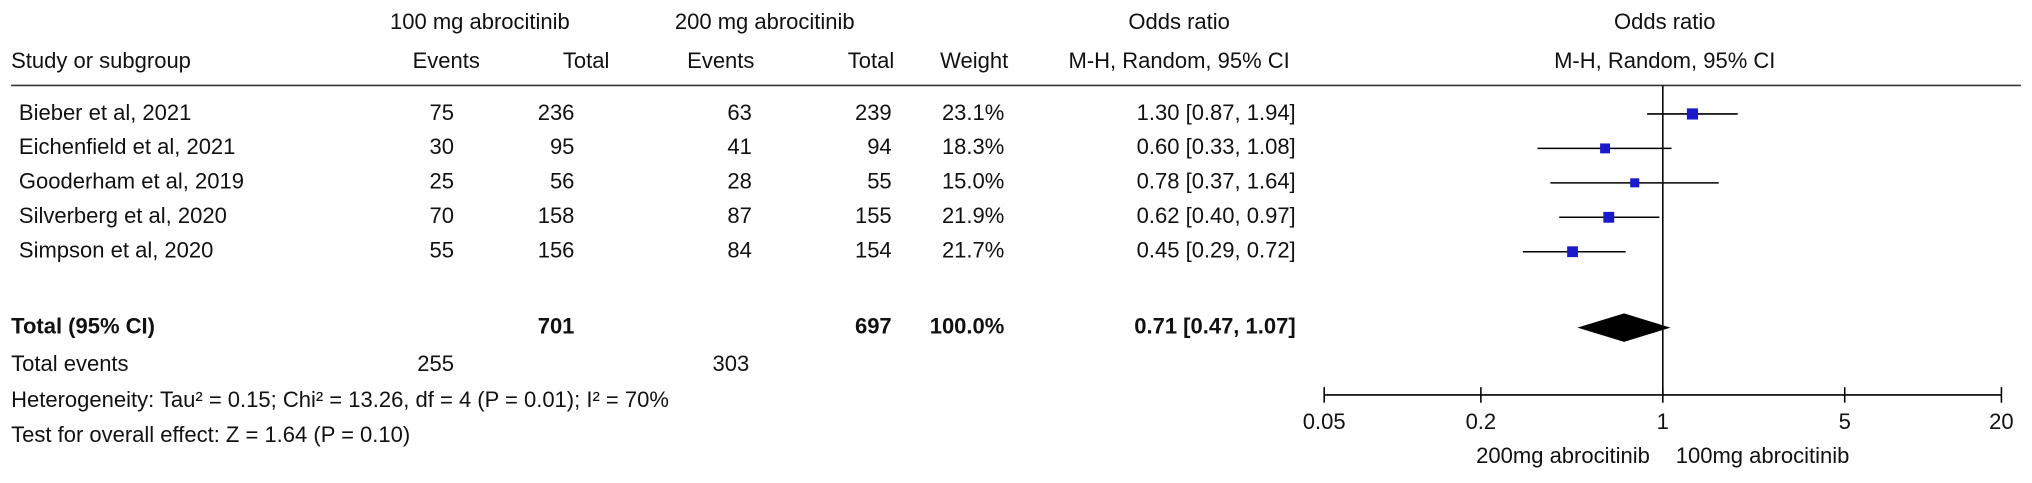  What do you see at coordinates (974, 60) in the screenshot?
I see `column-header: Weight` at bounding box center [974, 60].